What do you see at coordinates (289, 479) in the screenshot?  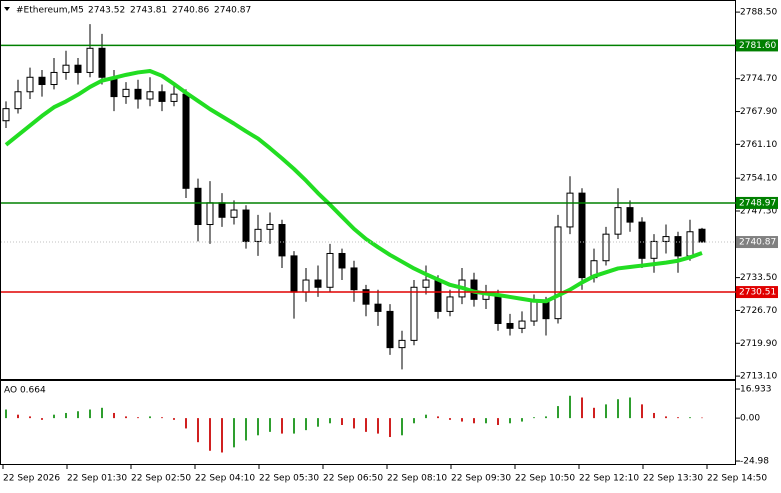 I see `x-tick-label: 22 Sep 05:30` at bounding box center [289, 479].